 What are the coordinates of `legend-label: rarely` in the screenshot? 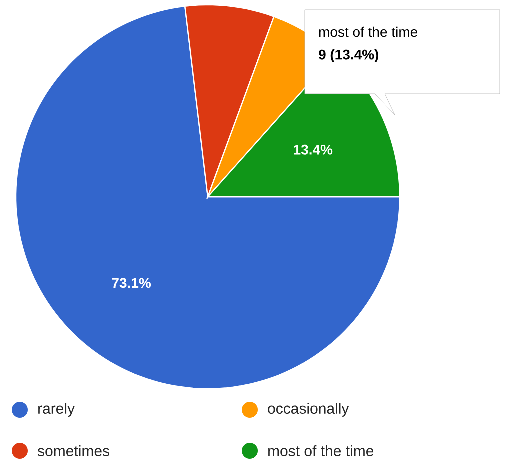 It's located at (57, 409).